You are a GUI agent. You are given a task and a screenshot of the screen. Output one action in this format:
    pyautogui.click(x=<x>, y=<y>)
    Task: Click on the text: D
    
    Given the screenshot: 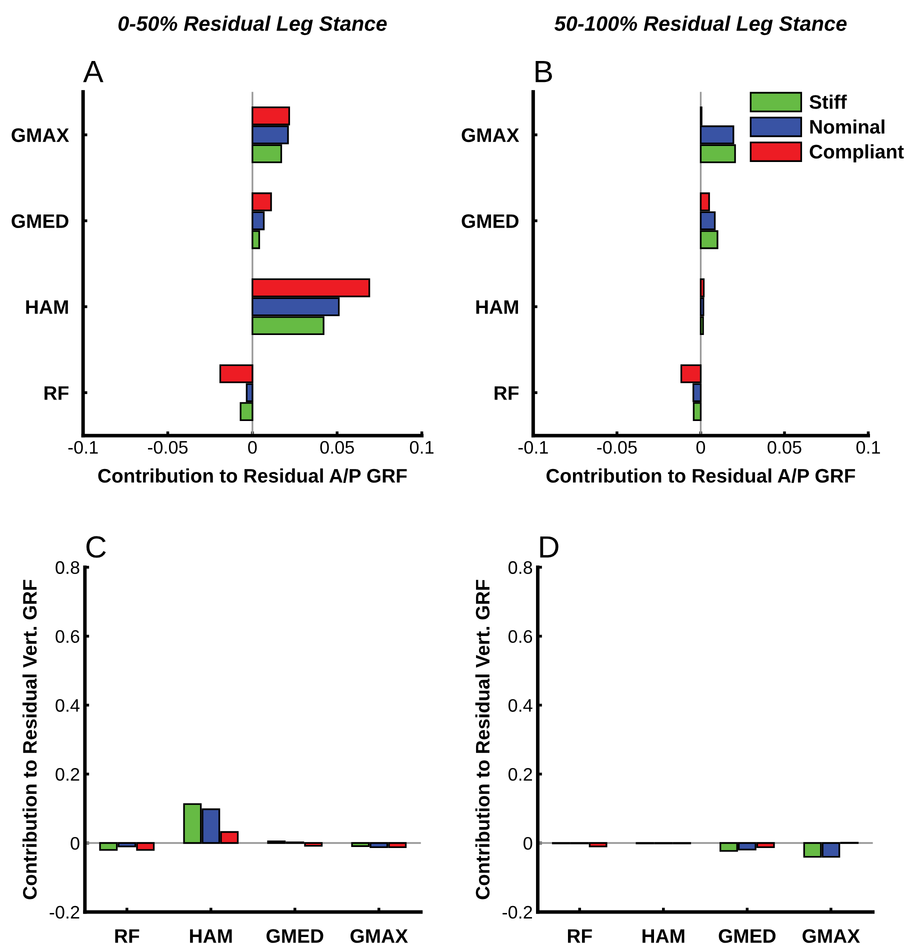 What is the action you would take?
    pyautogui.click(x=549, y=547)
    